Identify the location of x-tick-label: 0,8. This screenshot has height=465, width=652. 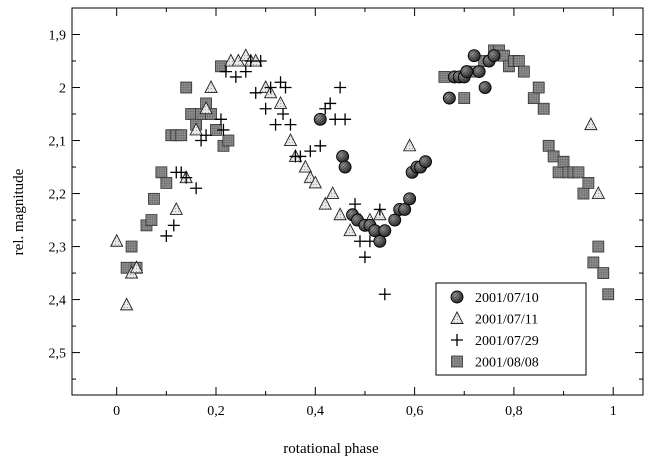
(514, 411).